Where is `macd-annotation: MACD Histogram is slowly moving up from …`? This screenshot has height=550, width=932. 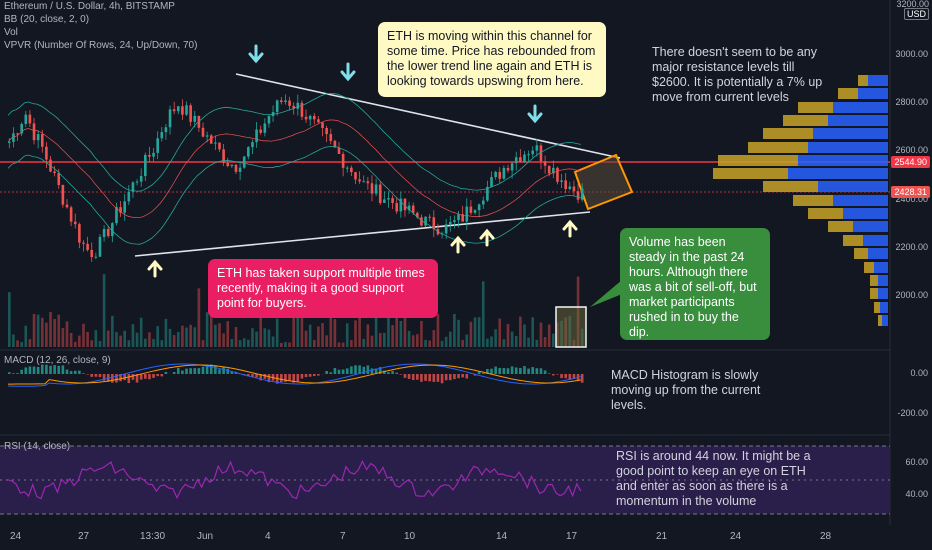 macd-annotation: MACD Histogram is slowly moving up from … is located at coordinates (686, 390).